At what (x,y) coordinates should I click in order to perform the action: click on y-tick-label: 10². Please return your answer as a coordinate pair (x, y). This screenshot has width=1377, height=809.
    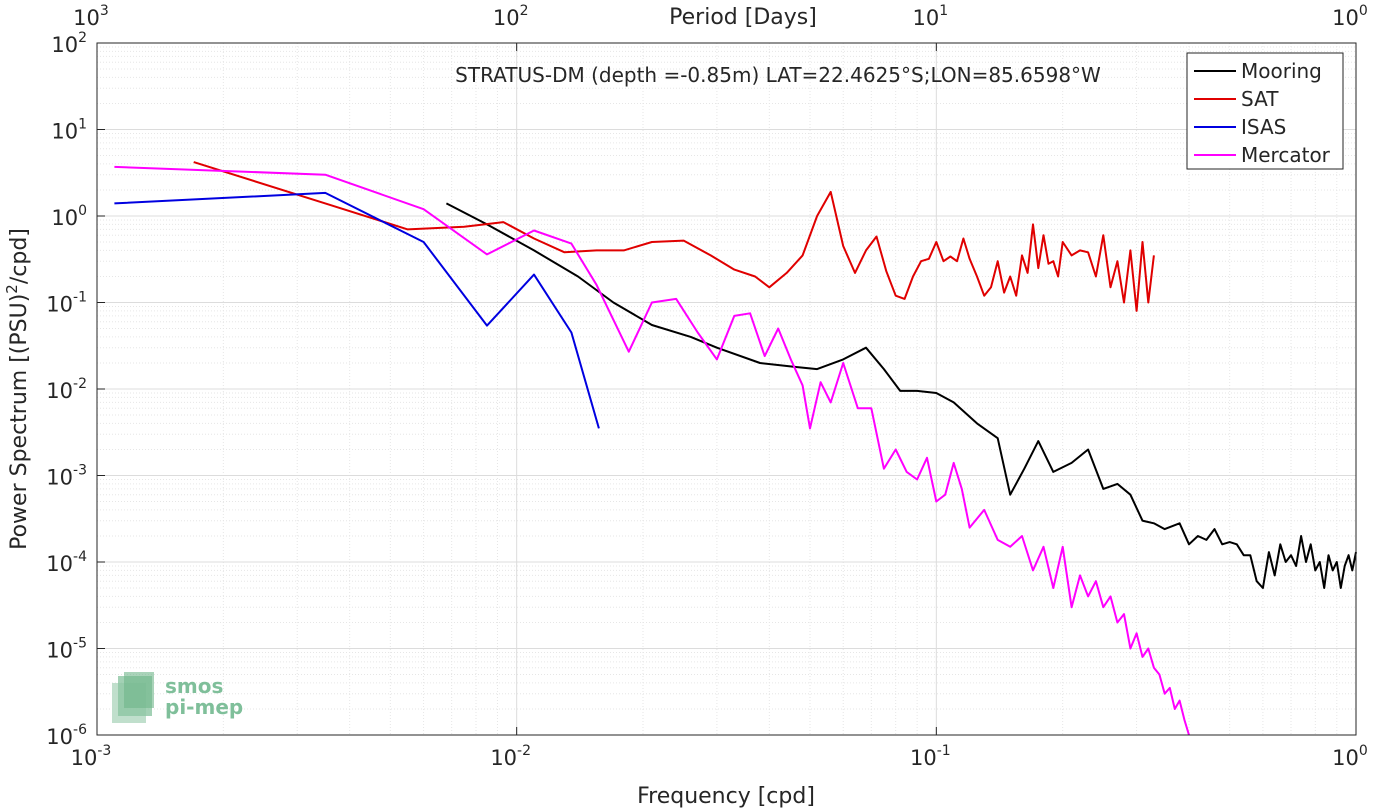
    Looking at the image, I should click on (69, 43).